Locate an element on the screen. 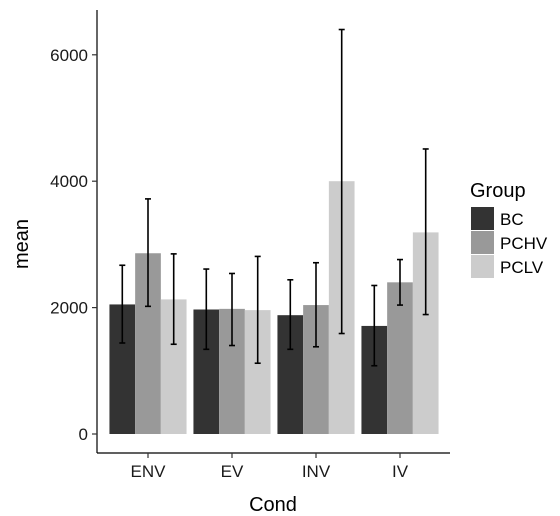 The height and width of the screenshot is (516, 560). legend-key-pclv is located at coordinates (482, 266).